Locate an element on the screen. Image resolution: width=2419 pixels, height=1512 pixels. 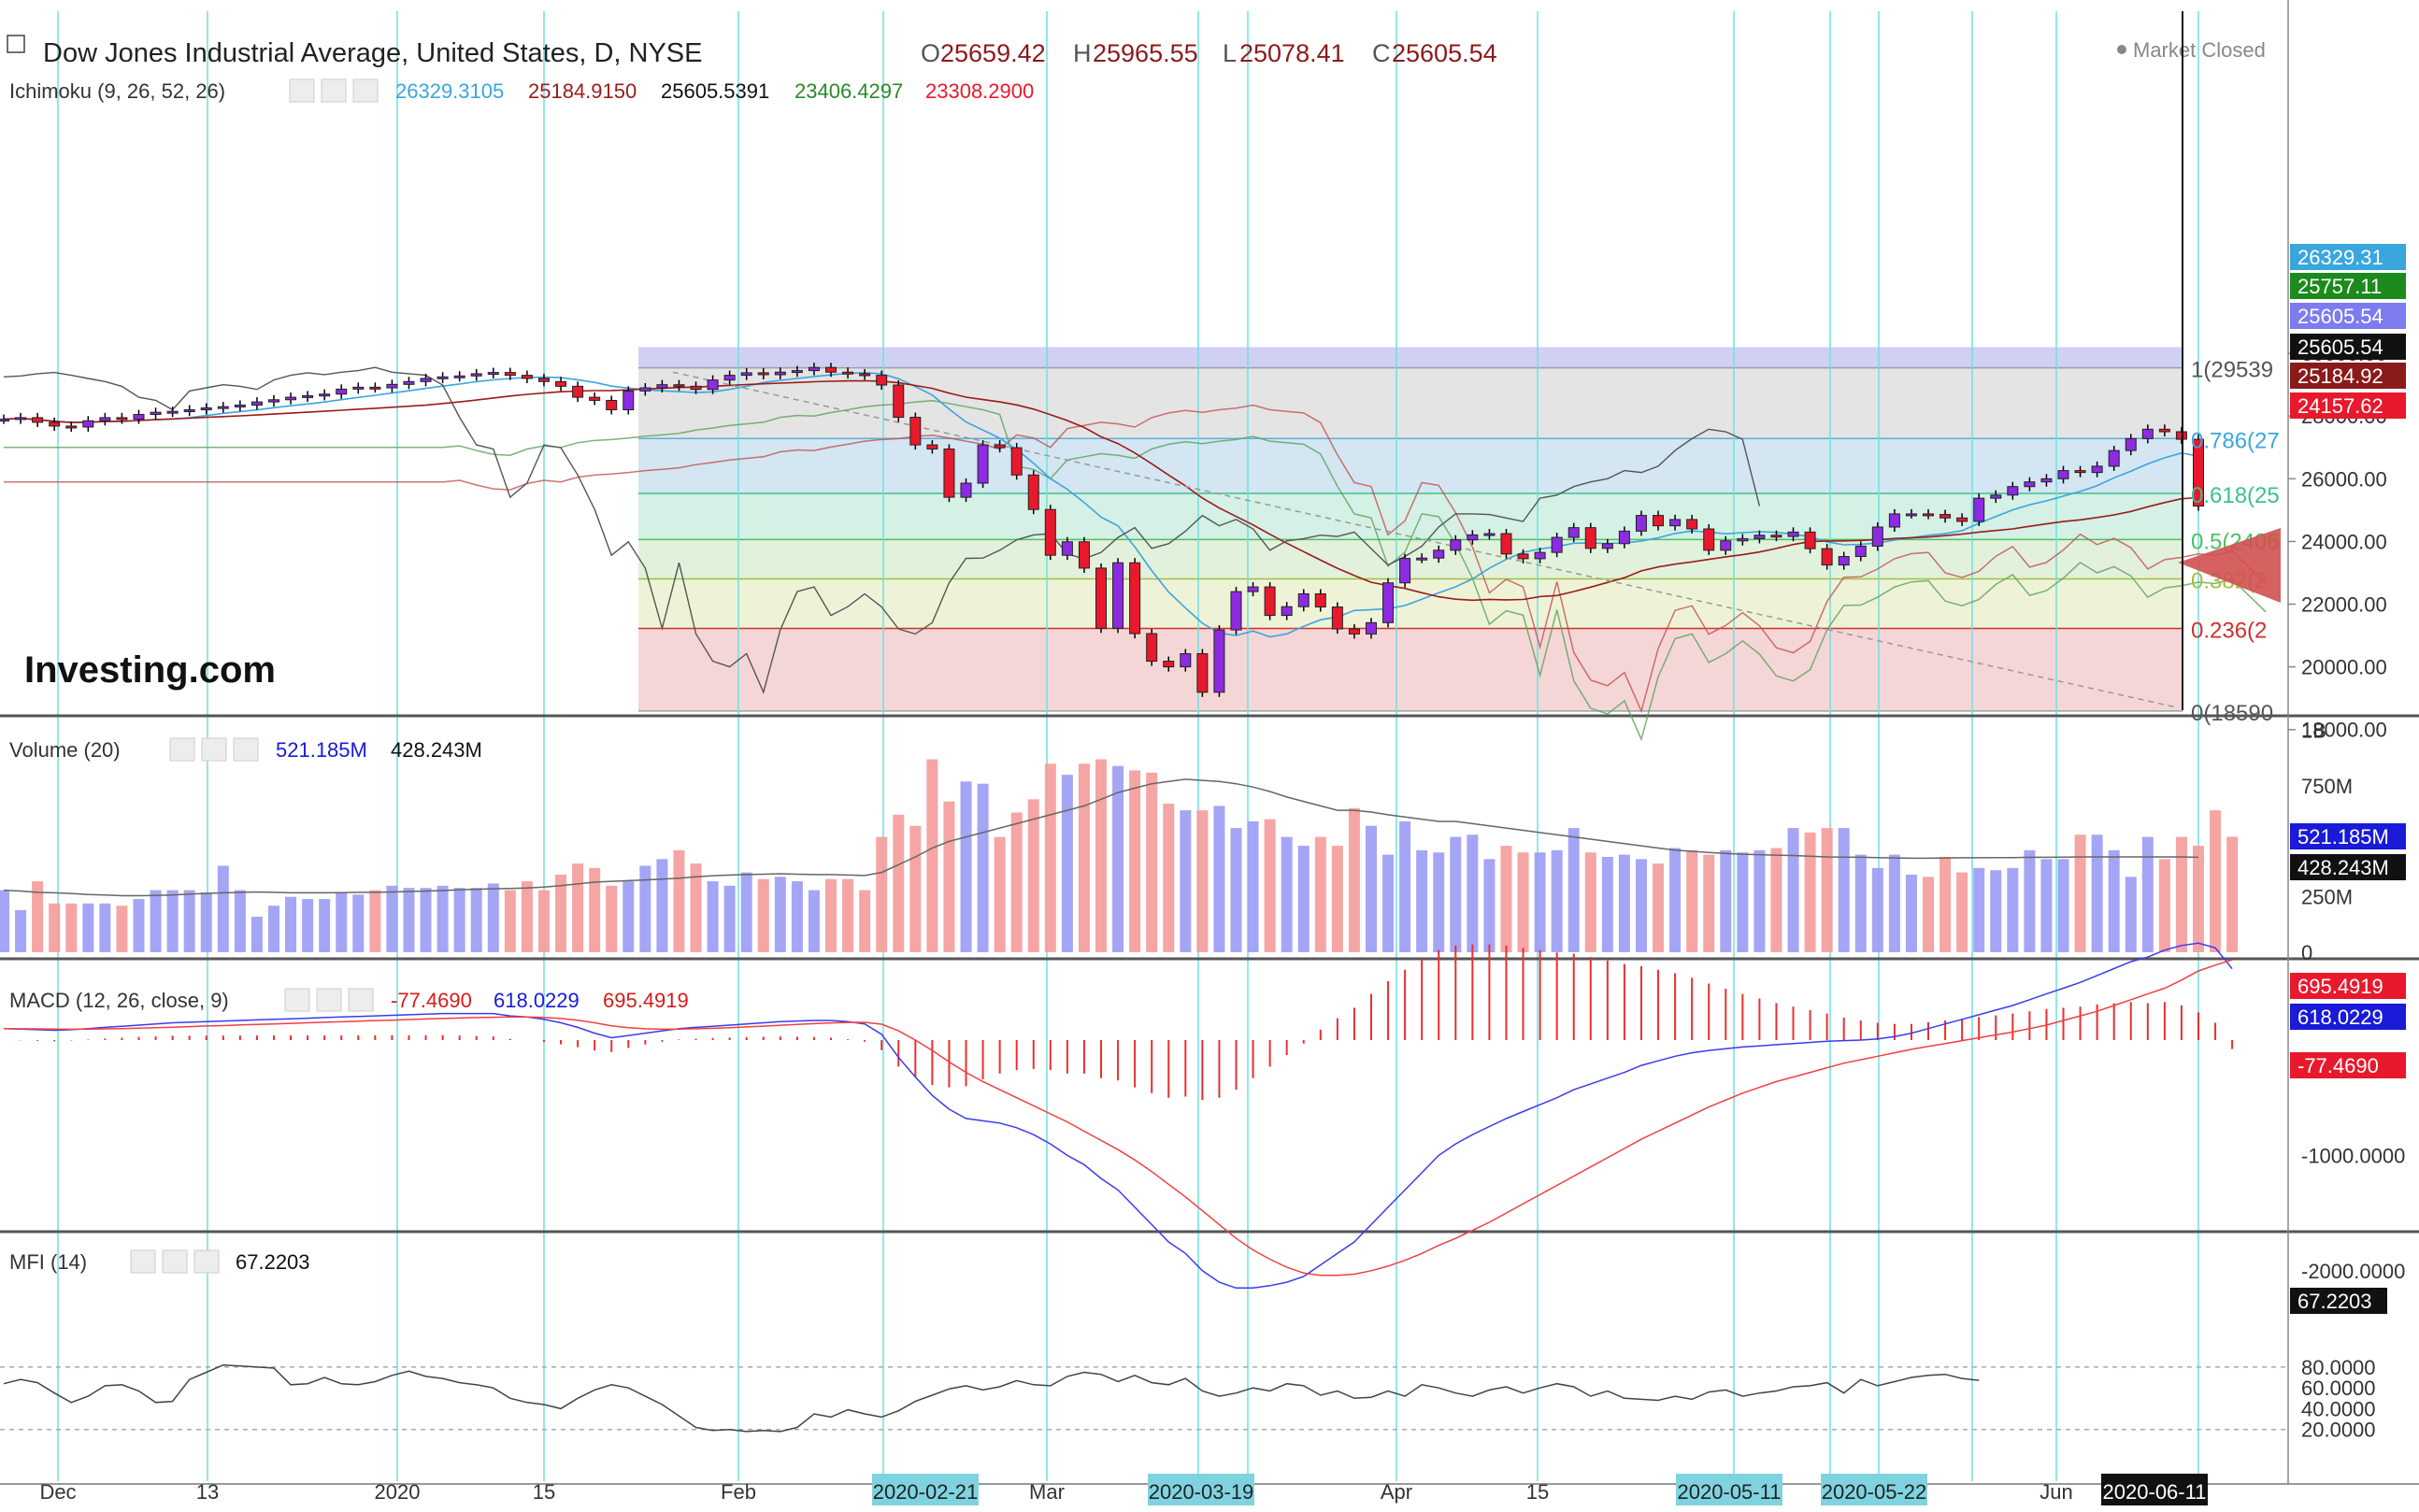
macd-value: 618.0229 is located at coordinates (537, 1000).